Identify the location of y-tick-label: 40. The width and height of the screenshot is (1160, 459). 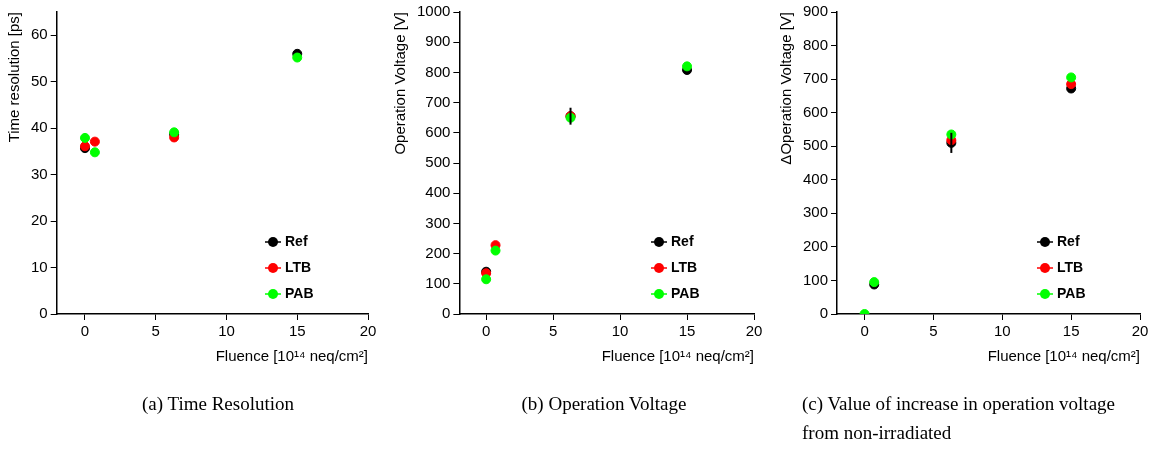
(39, 127).